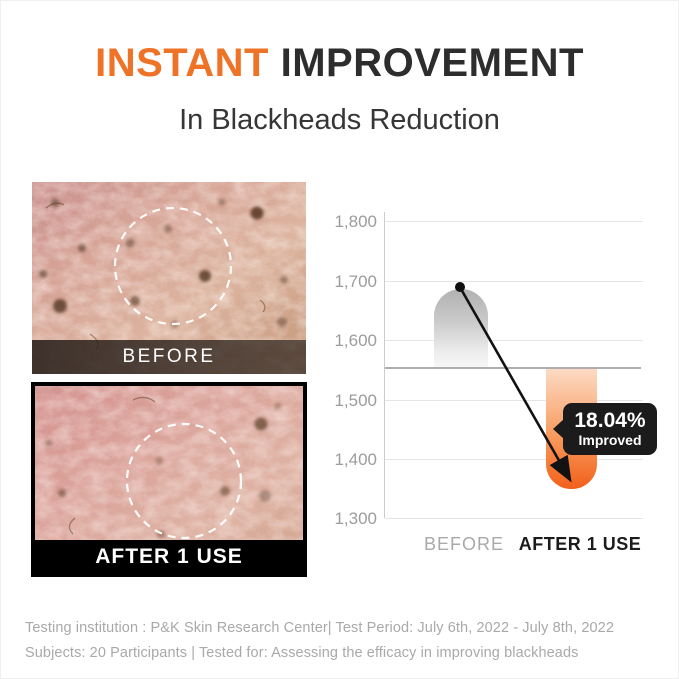  What do you see at coordinates (513, 368) in the screenshot?
I see `baseline` at bounding box center [513, 368].